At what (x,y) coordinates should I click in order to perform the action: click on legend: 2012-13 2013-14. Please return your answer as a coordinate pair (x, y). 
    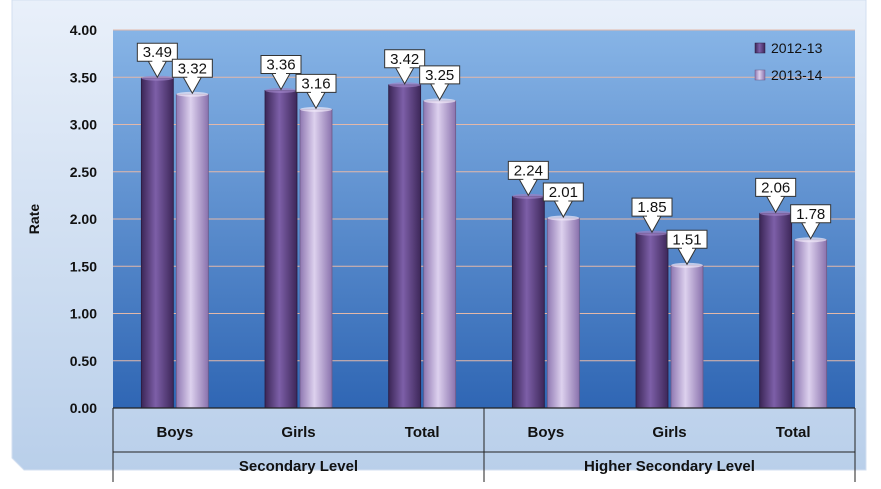
    Looking at the image, I should click on (788, 61).